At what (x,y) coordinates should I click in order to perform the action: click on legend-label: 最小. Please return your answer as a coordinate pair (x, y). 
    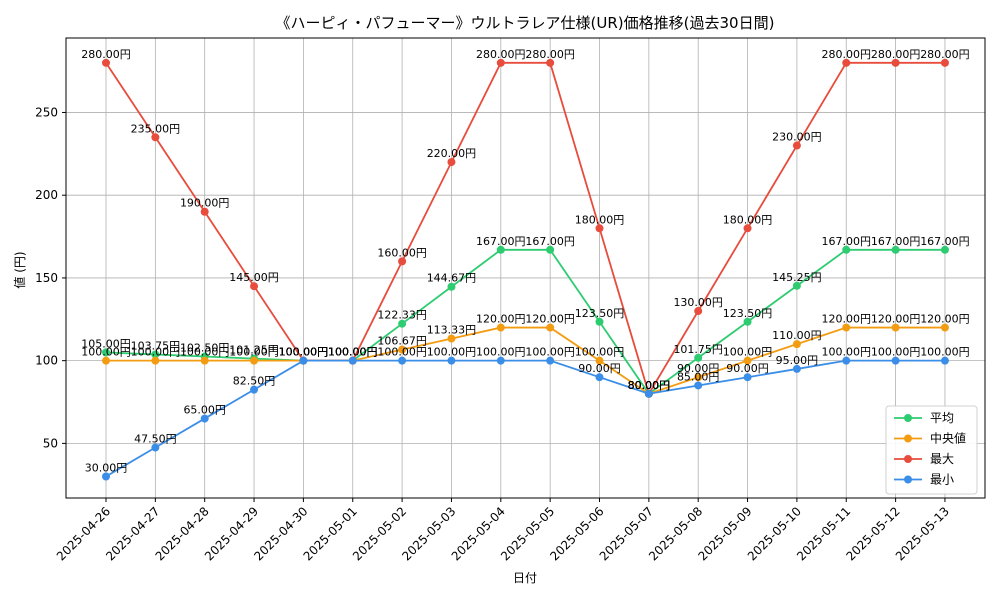
    Looking at the image, I should click on (942, 480).